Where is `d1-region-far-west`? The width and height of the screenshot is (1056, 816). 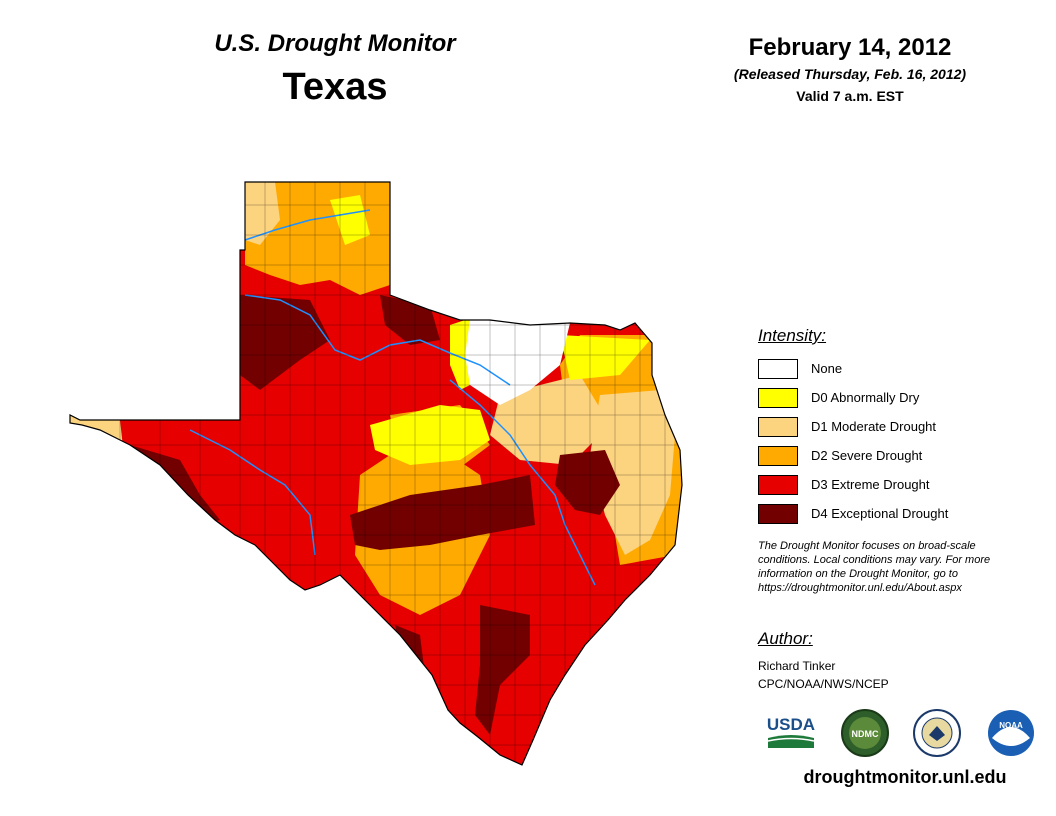
d1-region-far-west is located at coordinates (97, 440).